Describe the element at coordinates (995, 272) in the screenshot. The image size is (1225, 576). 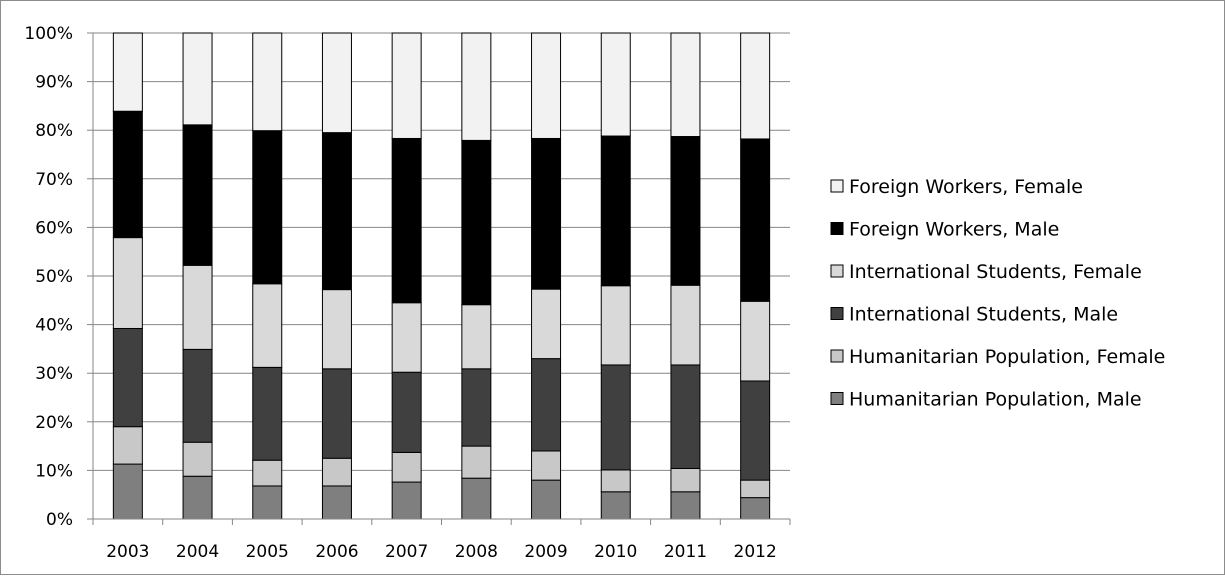
I see `legend-label: International Students, Female` at that location.